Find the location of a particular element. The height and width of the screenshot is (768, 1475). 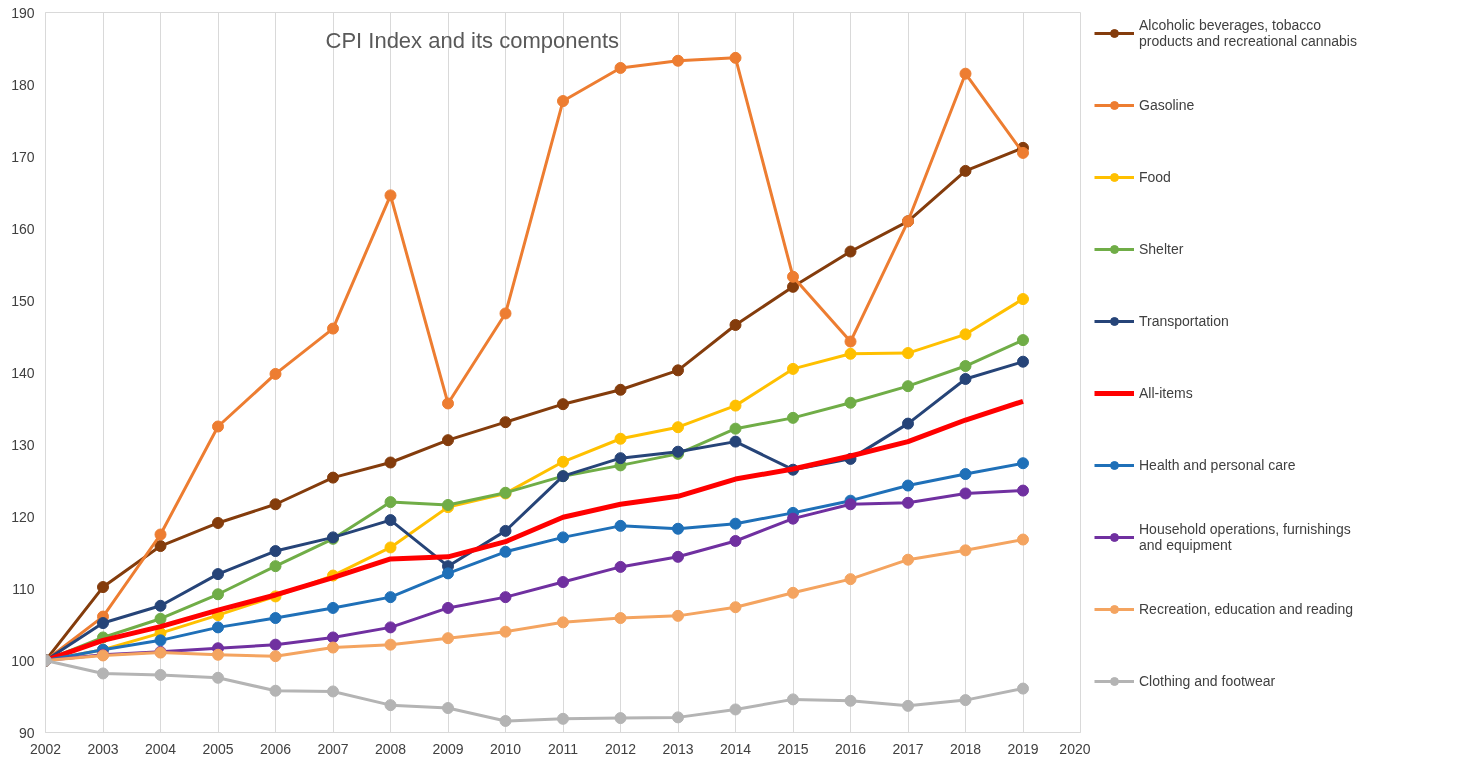

y-tick-label: 180 is located at coordinates (23, 84).